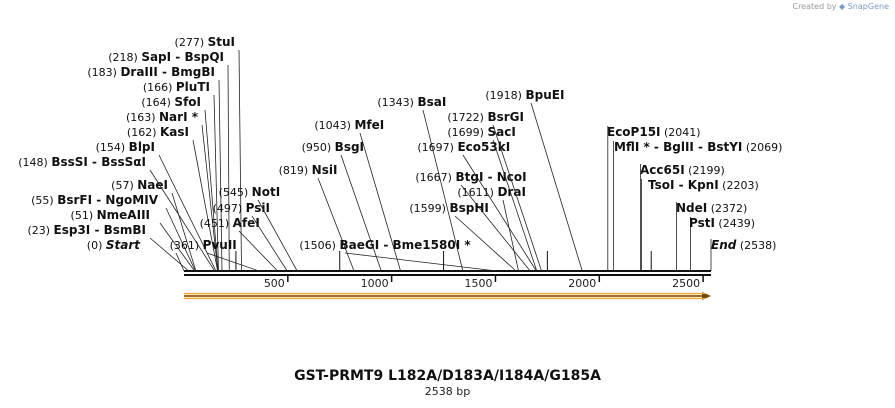 The height and width of the screenshot is (408, 895). I want to click on site-enzyme-name: PluTI, so click(193, 87).